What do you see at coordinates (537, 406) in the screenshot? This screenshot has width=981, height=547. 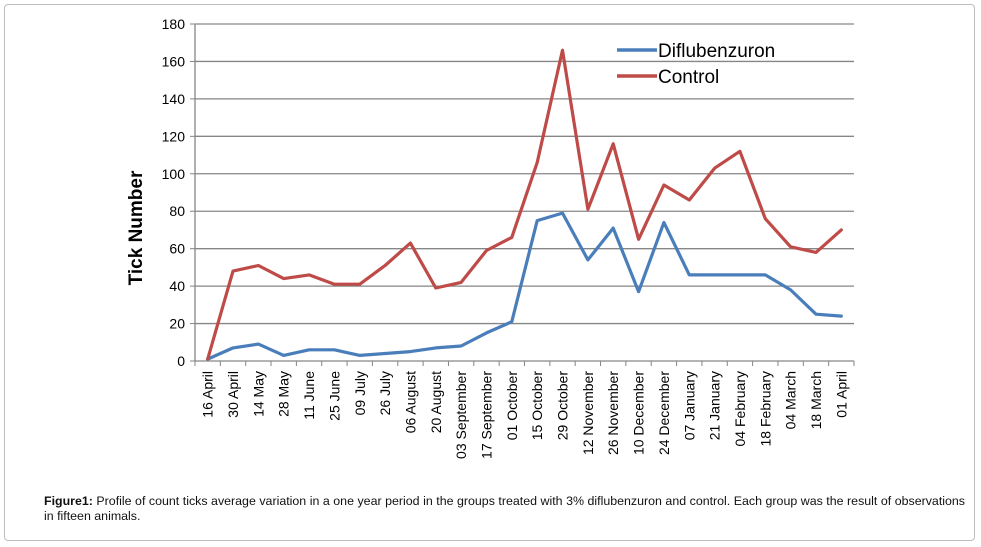 I see `x-tick-label: 15 October` at bounding box center [537, 406].